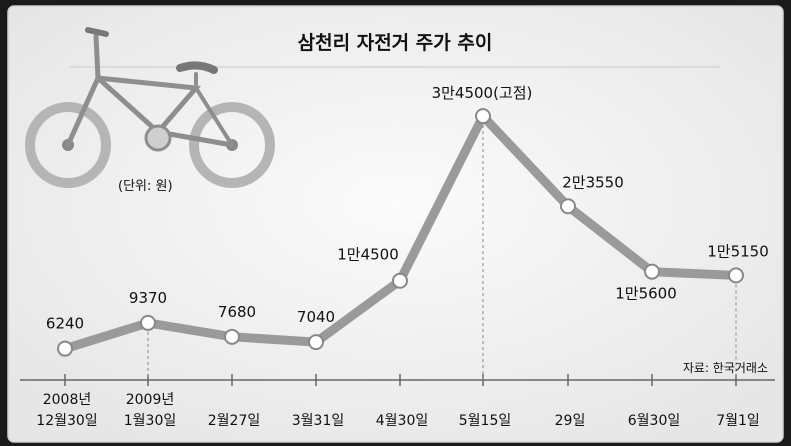 This screenshot has width=791, height=446. Describe the element at coordinates (148, 298) in the screenshot. I see `data-label: 9370` at that location.